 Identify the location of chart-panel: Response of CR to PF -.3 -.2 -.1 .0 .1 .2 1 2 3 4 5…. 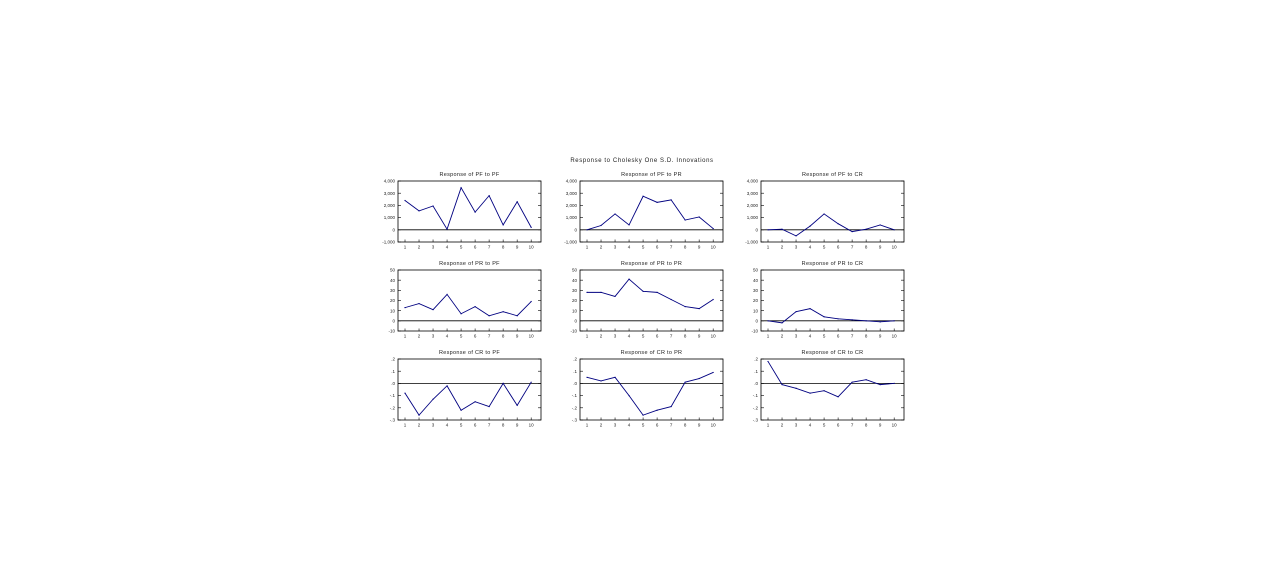
(466, 389).